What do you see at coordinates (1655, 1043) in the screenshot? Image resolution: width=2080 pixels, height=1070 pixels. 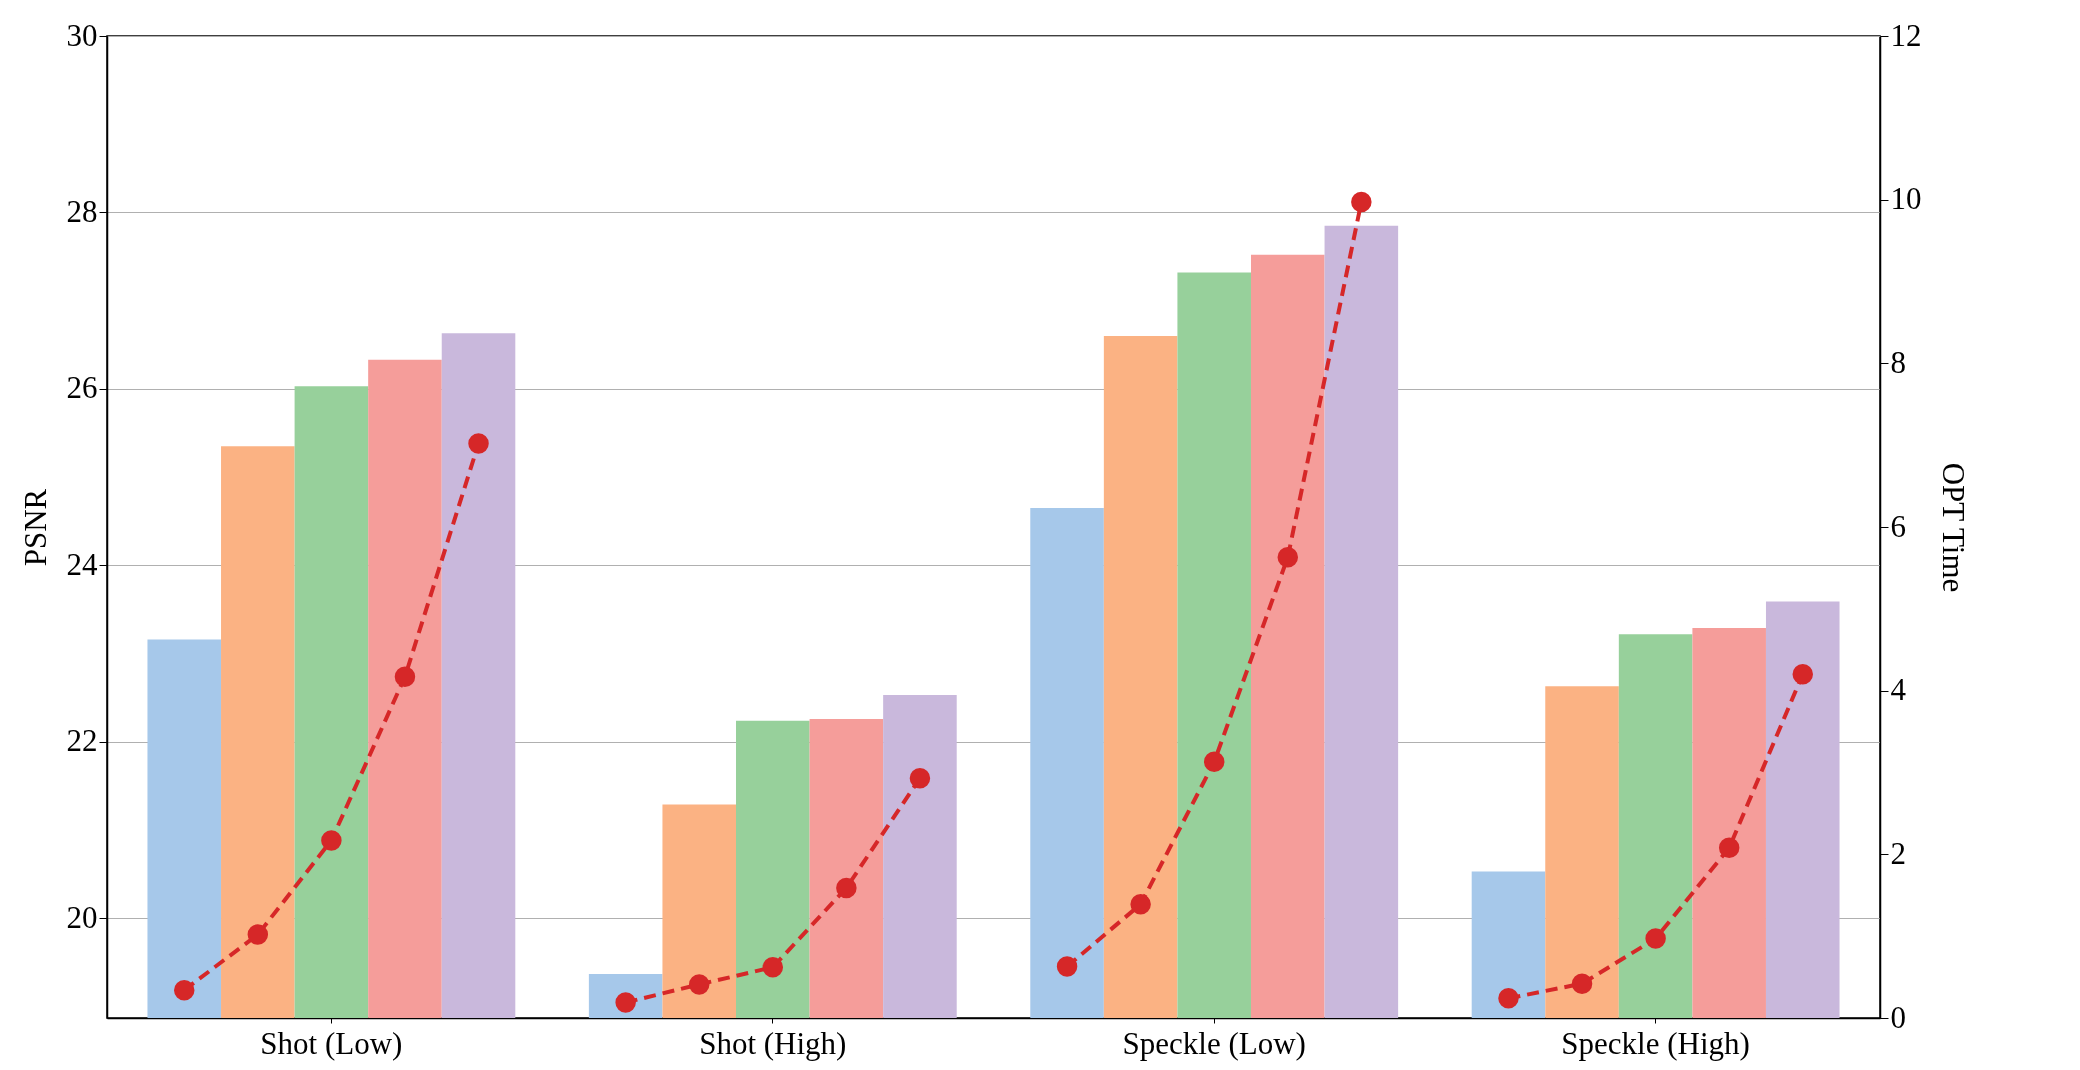 I see `x-tick-label: Speckle (High)` at bounding box center [1655, 1043].